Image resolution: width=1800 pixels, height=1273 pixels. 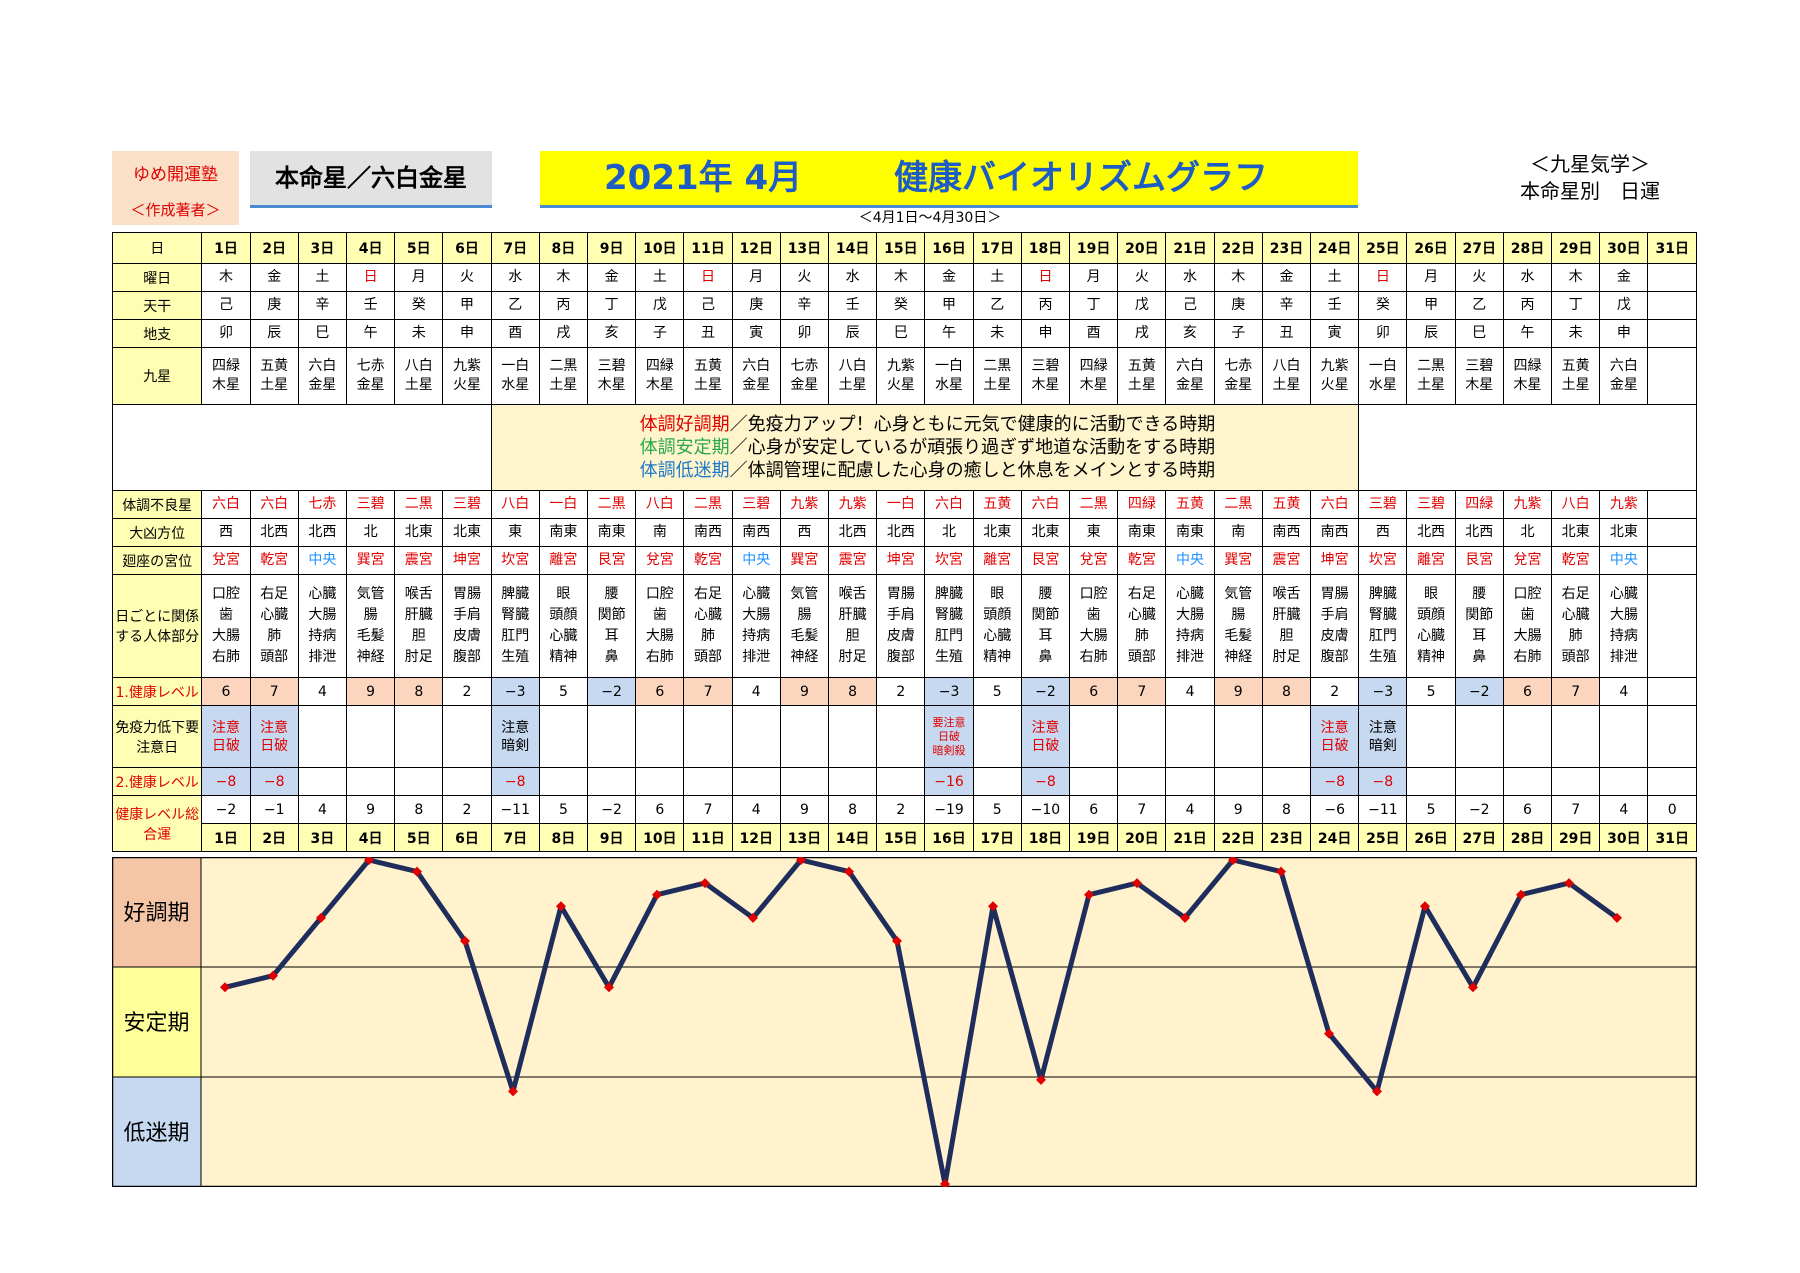 I want to click on row-label-fuchou: 体調不良星, so click(x=157, y=504).